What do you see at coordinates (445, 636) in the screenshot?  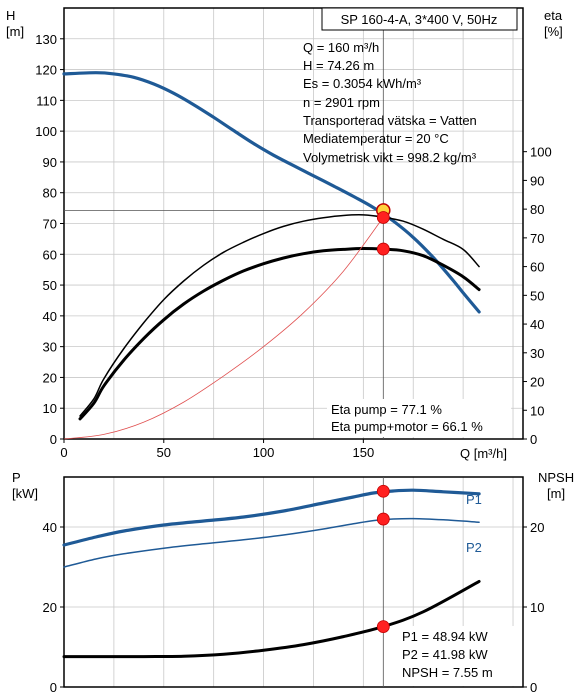 I see `p1-readout: P1 = 48.94 kW` at bounding box center [445, 636].